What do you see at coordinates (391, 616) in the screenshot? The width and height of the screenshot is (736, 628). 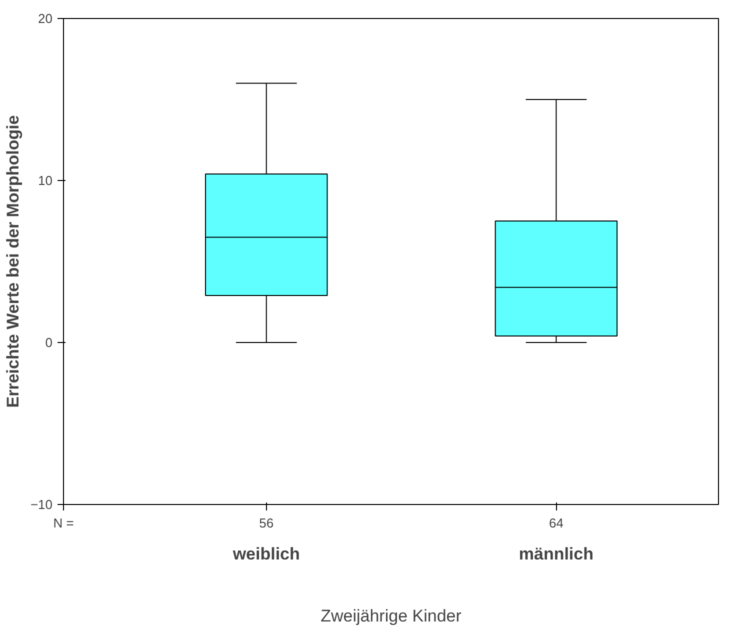 I see `x-axis-title: Zweijährige Kinder` at bounding box center [391, 616].